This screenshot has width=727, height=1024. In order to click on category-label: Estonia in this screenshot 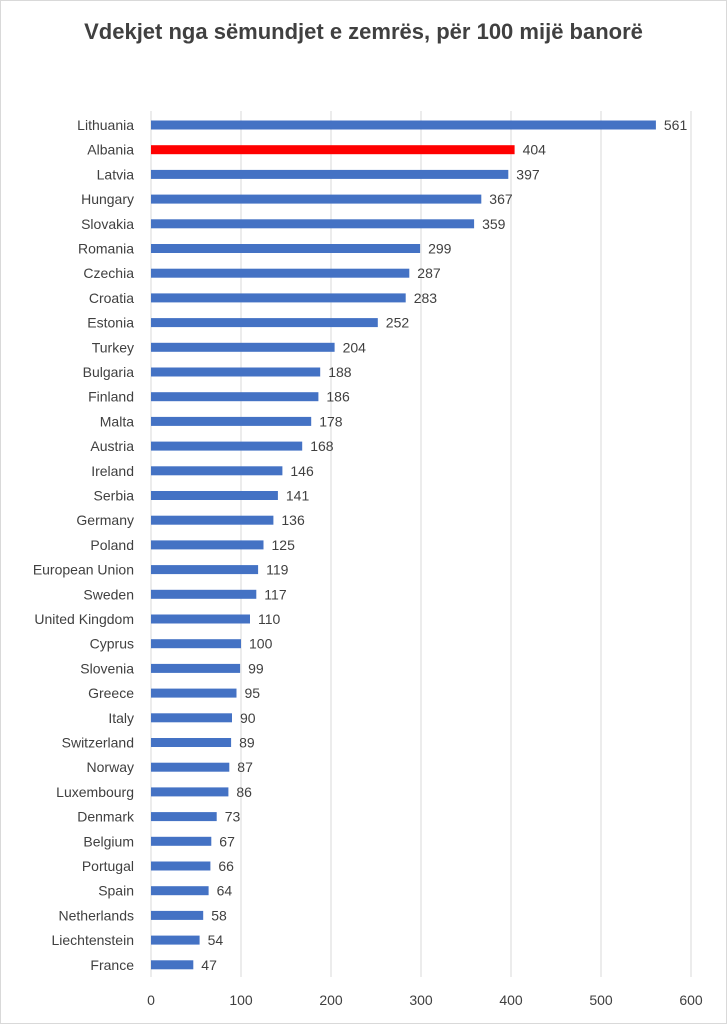, I will do `click(110, 323)`.